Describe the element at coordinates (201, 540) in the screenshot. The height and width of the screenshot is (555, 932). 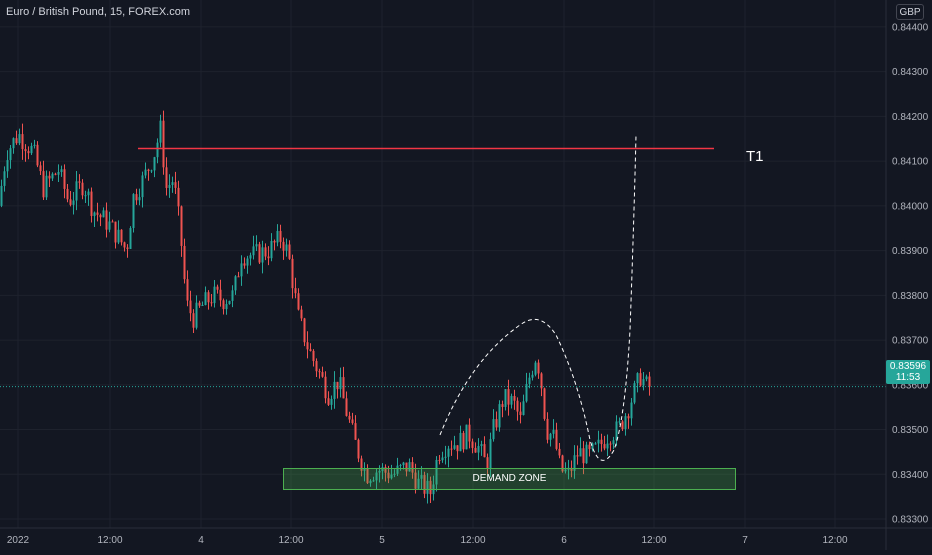
I see `x-tick-label: 4` at that location.